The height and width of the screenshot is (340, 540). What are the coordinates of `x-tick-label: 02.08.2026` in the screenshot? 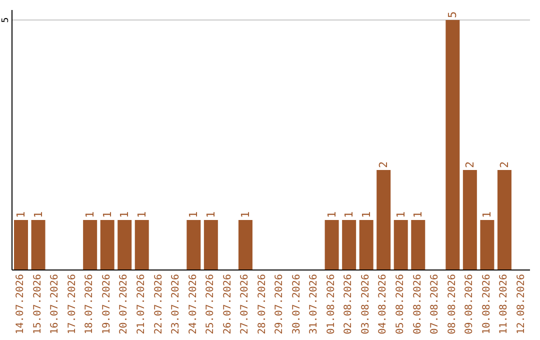 It's located at (348, 304).